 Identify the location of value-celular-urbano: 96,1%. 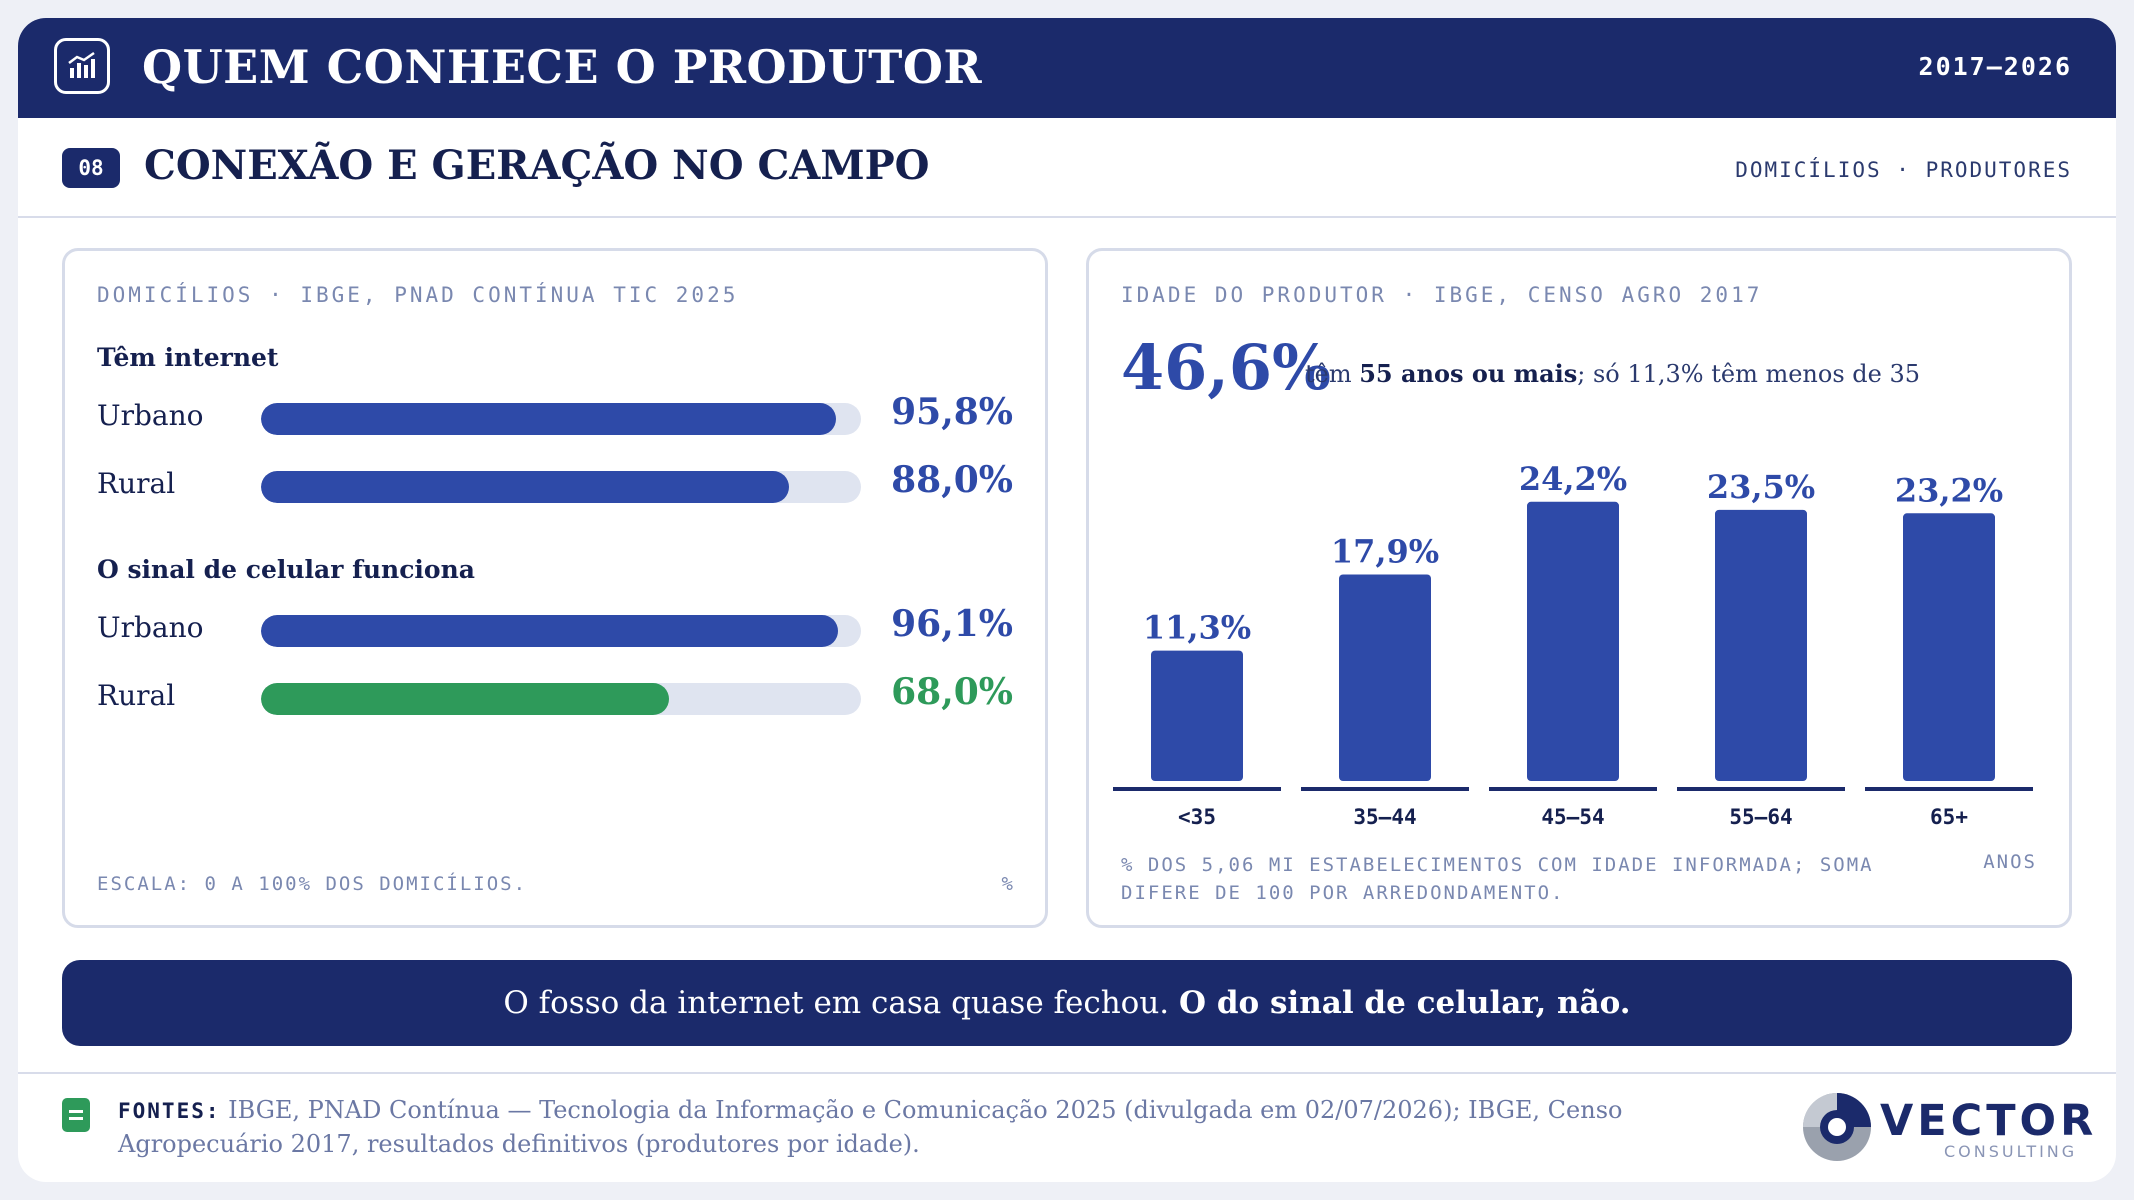
(952, 624).